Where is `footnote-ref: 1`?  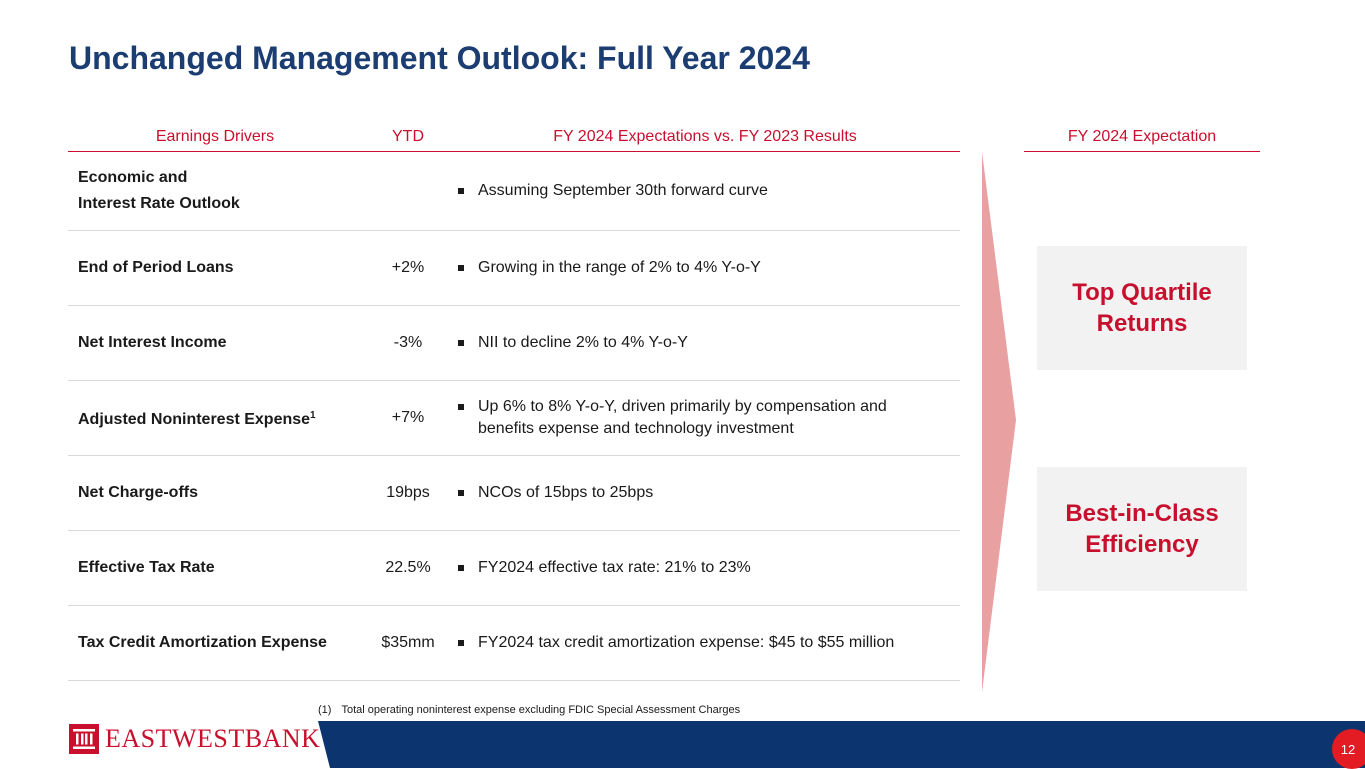 footnote-ref: 1 is located at coordinates (313, 415).